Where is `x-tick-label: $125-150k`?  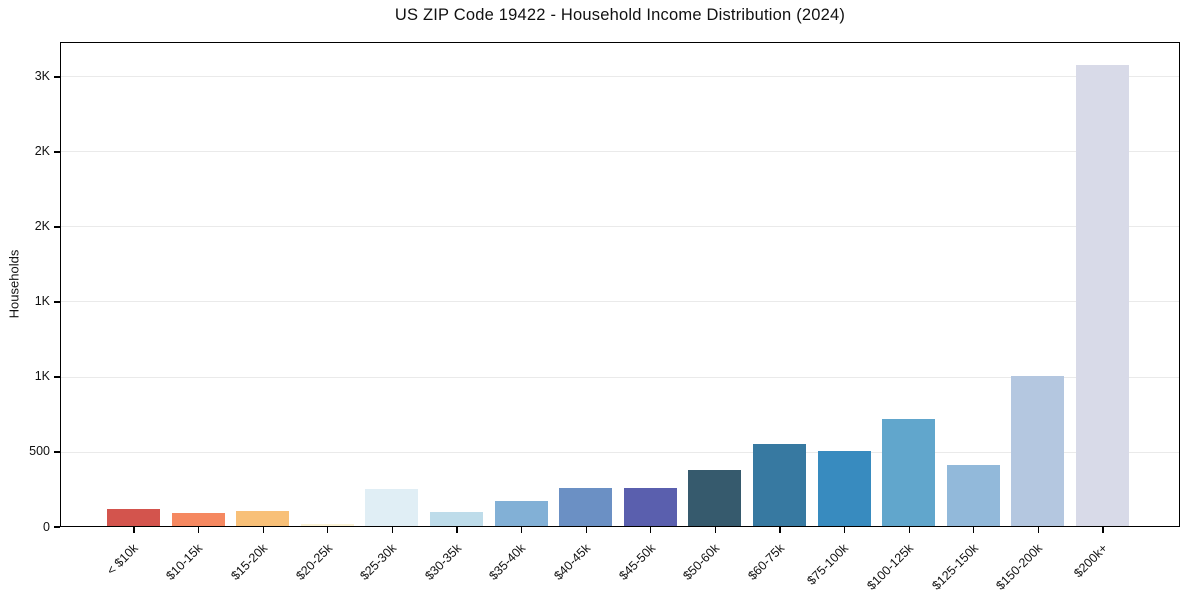 x-tick-label: $125-150k is located at coordinates (955, 565).